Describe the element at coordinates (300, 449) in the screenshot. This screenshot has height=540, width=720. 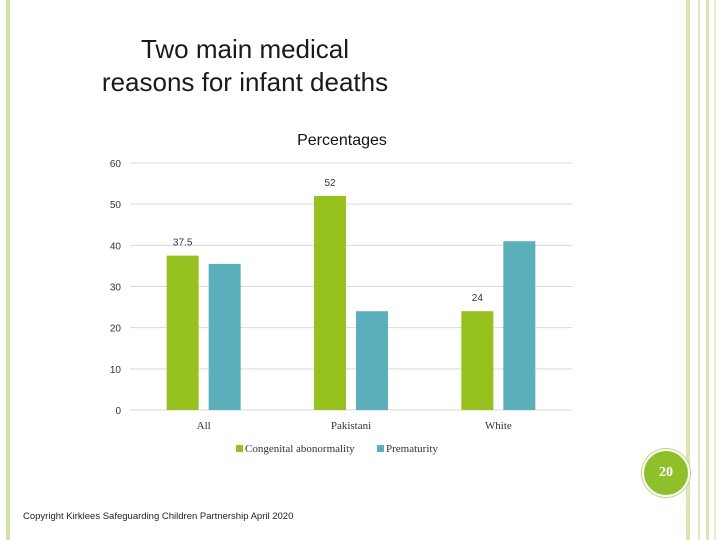
I see `legend-label: Congenital abonormality` at that location.